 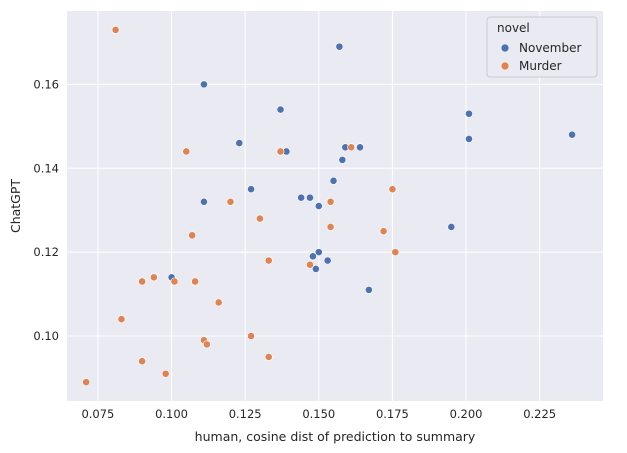 I want to click on x-axis-ticks: 0.075 0.100 0.125 0.150 0.175 0.200 0.225, so click(x=318, y=414).